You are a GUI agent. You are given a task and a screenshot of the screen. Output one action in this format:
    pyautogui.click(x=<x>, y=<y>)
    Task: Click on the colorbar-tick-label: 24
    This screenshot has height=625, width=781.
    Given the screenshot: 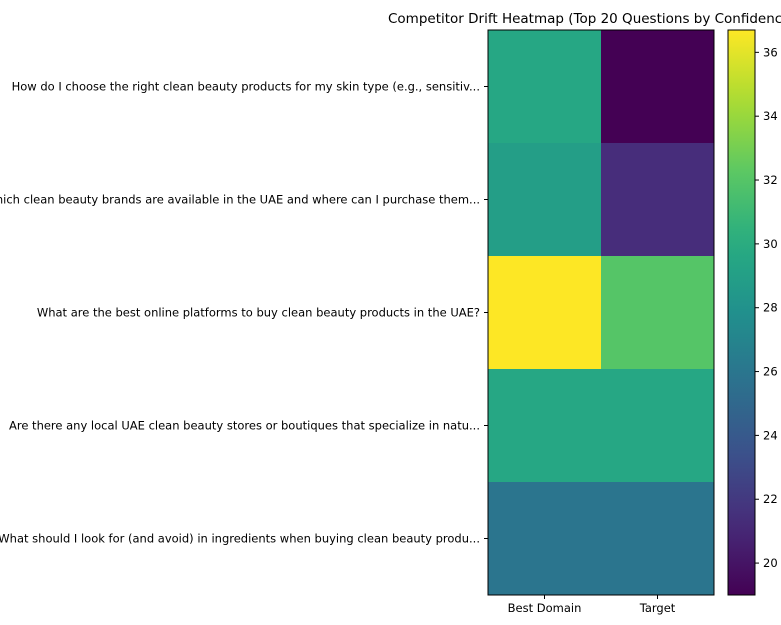 What is the action you would take?
    pyautogui.click(x=770, y=435)
    